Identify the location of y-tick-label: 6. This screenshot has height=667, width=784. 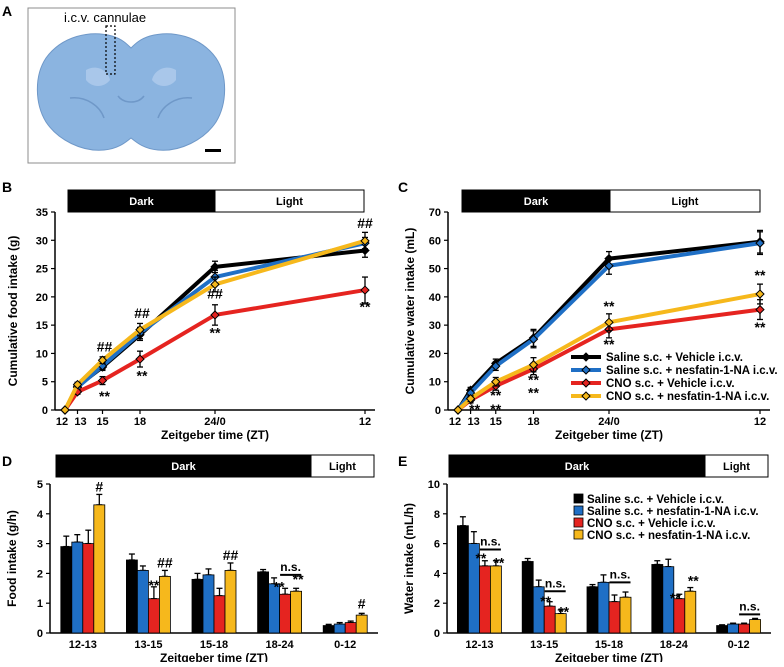
(437, 545).